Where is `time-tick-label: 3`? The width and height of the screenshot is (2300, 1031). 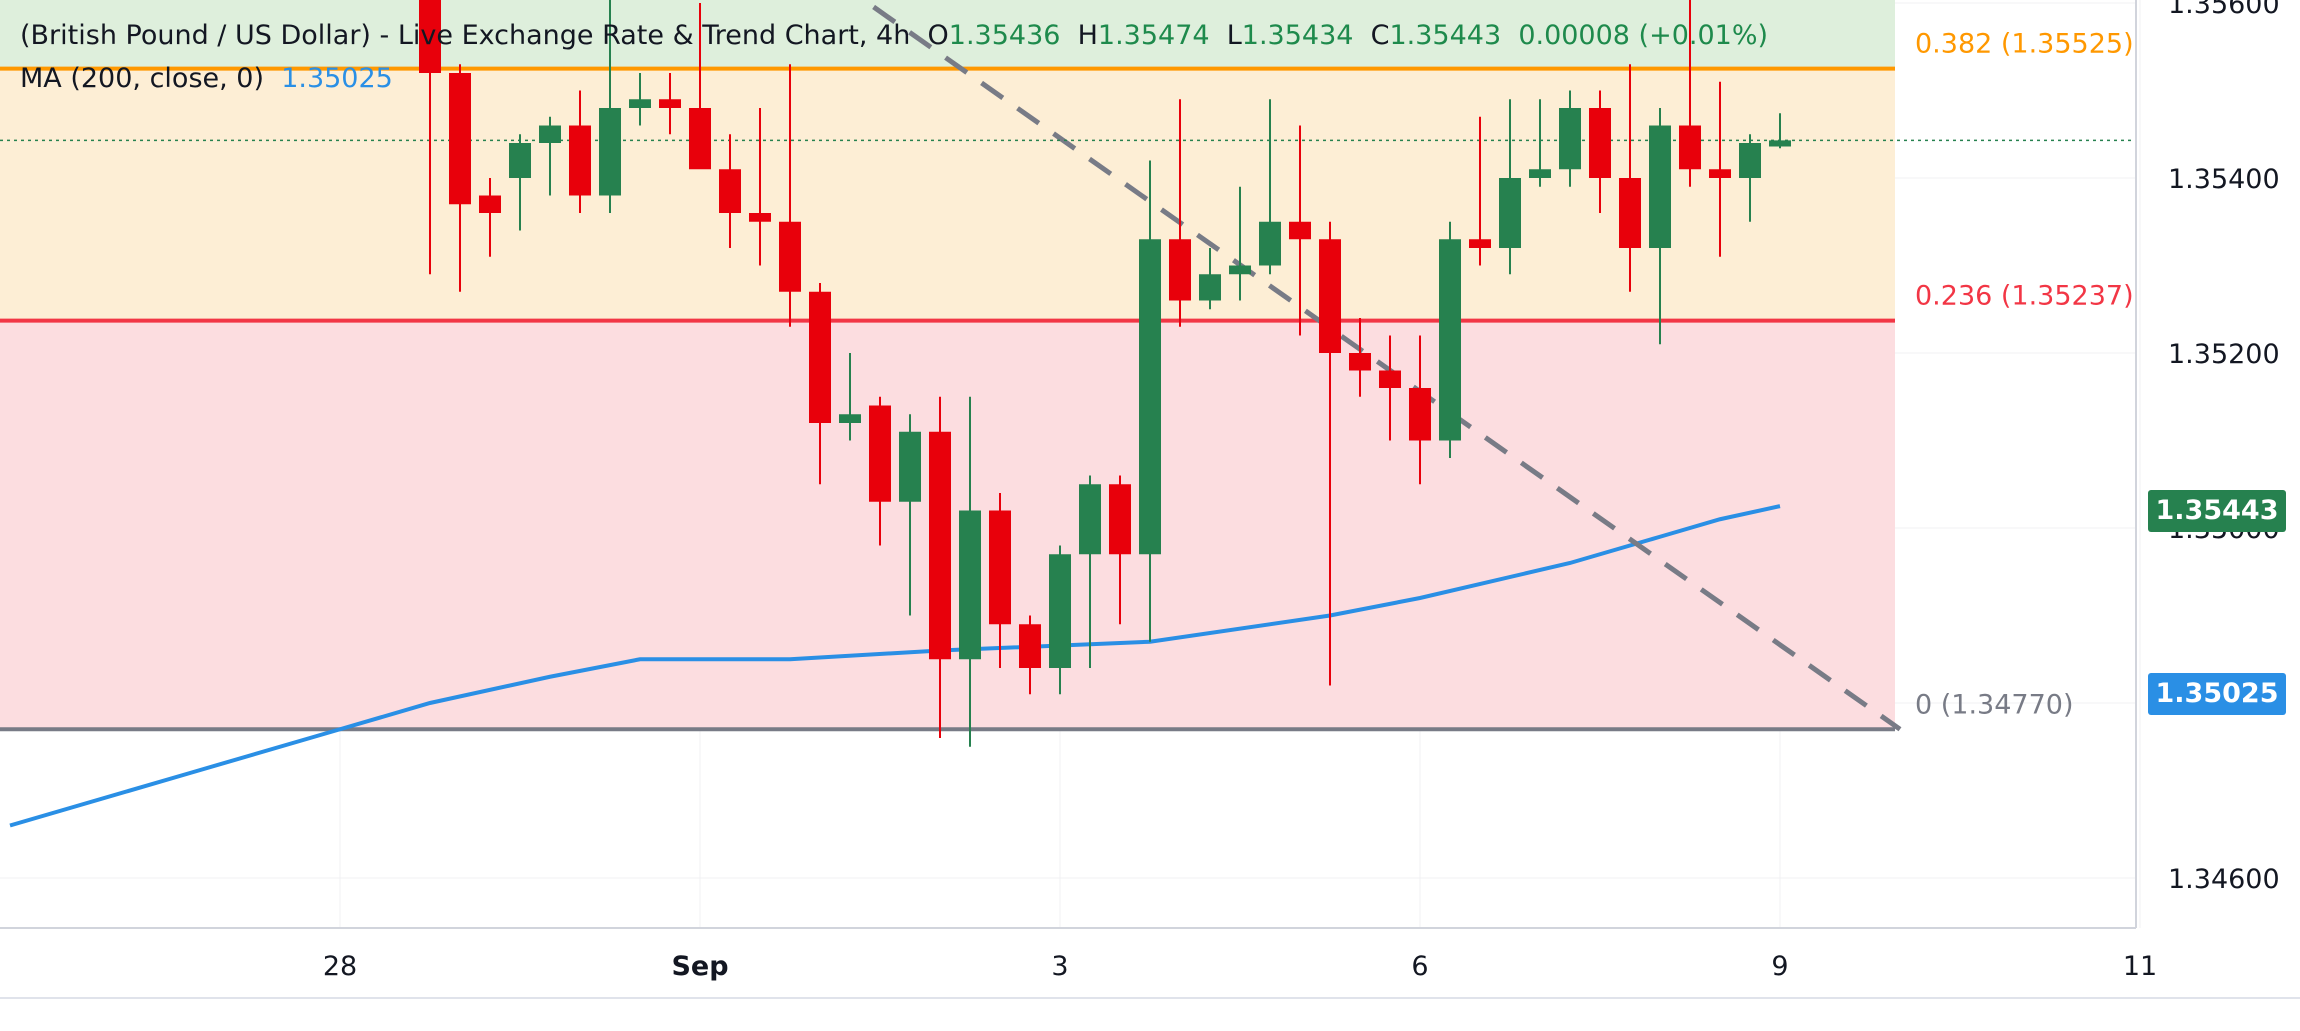 time-tick-label: 3 is located at coordinates (1059, 966).